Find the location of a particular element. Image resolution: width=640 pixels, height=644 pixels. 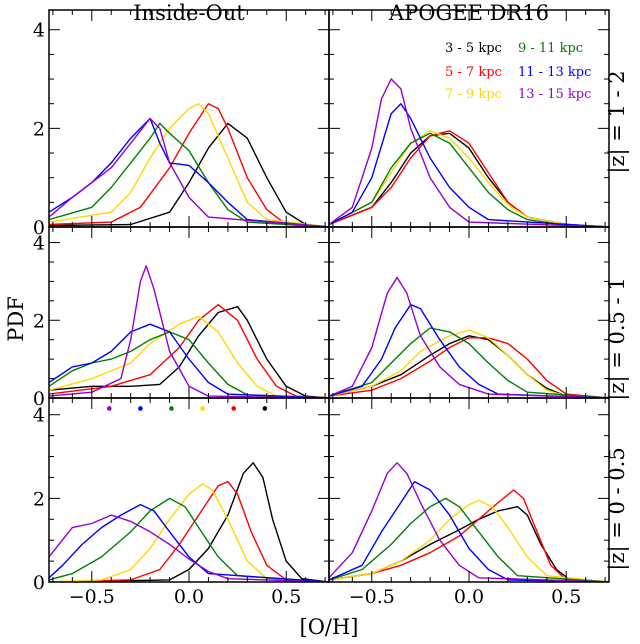

legend-entry-4: 7 - 9 kpc is located at coordinates (473, 94).